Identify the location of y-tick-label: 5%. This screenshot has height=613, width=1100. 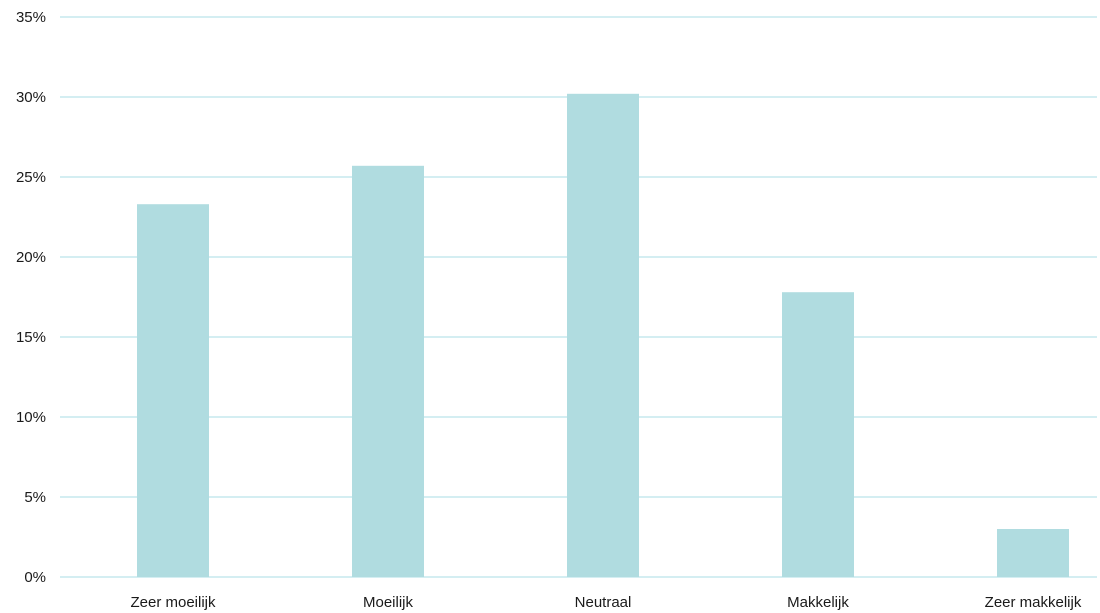
(35, 497).